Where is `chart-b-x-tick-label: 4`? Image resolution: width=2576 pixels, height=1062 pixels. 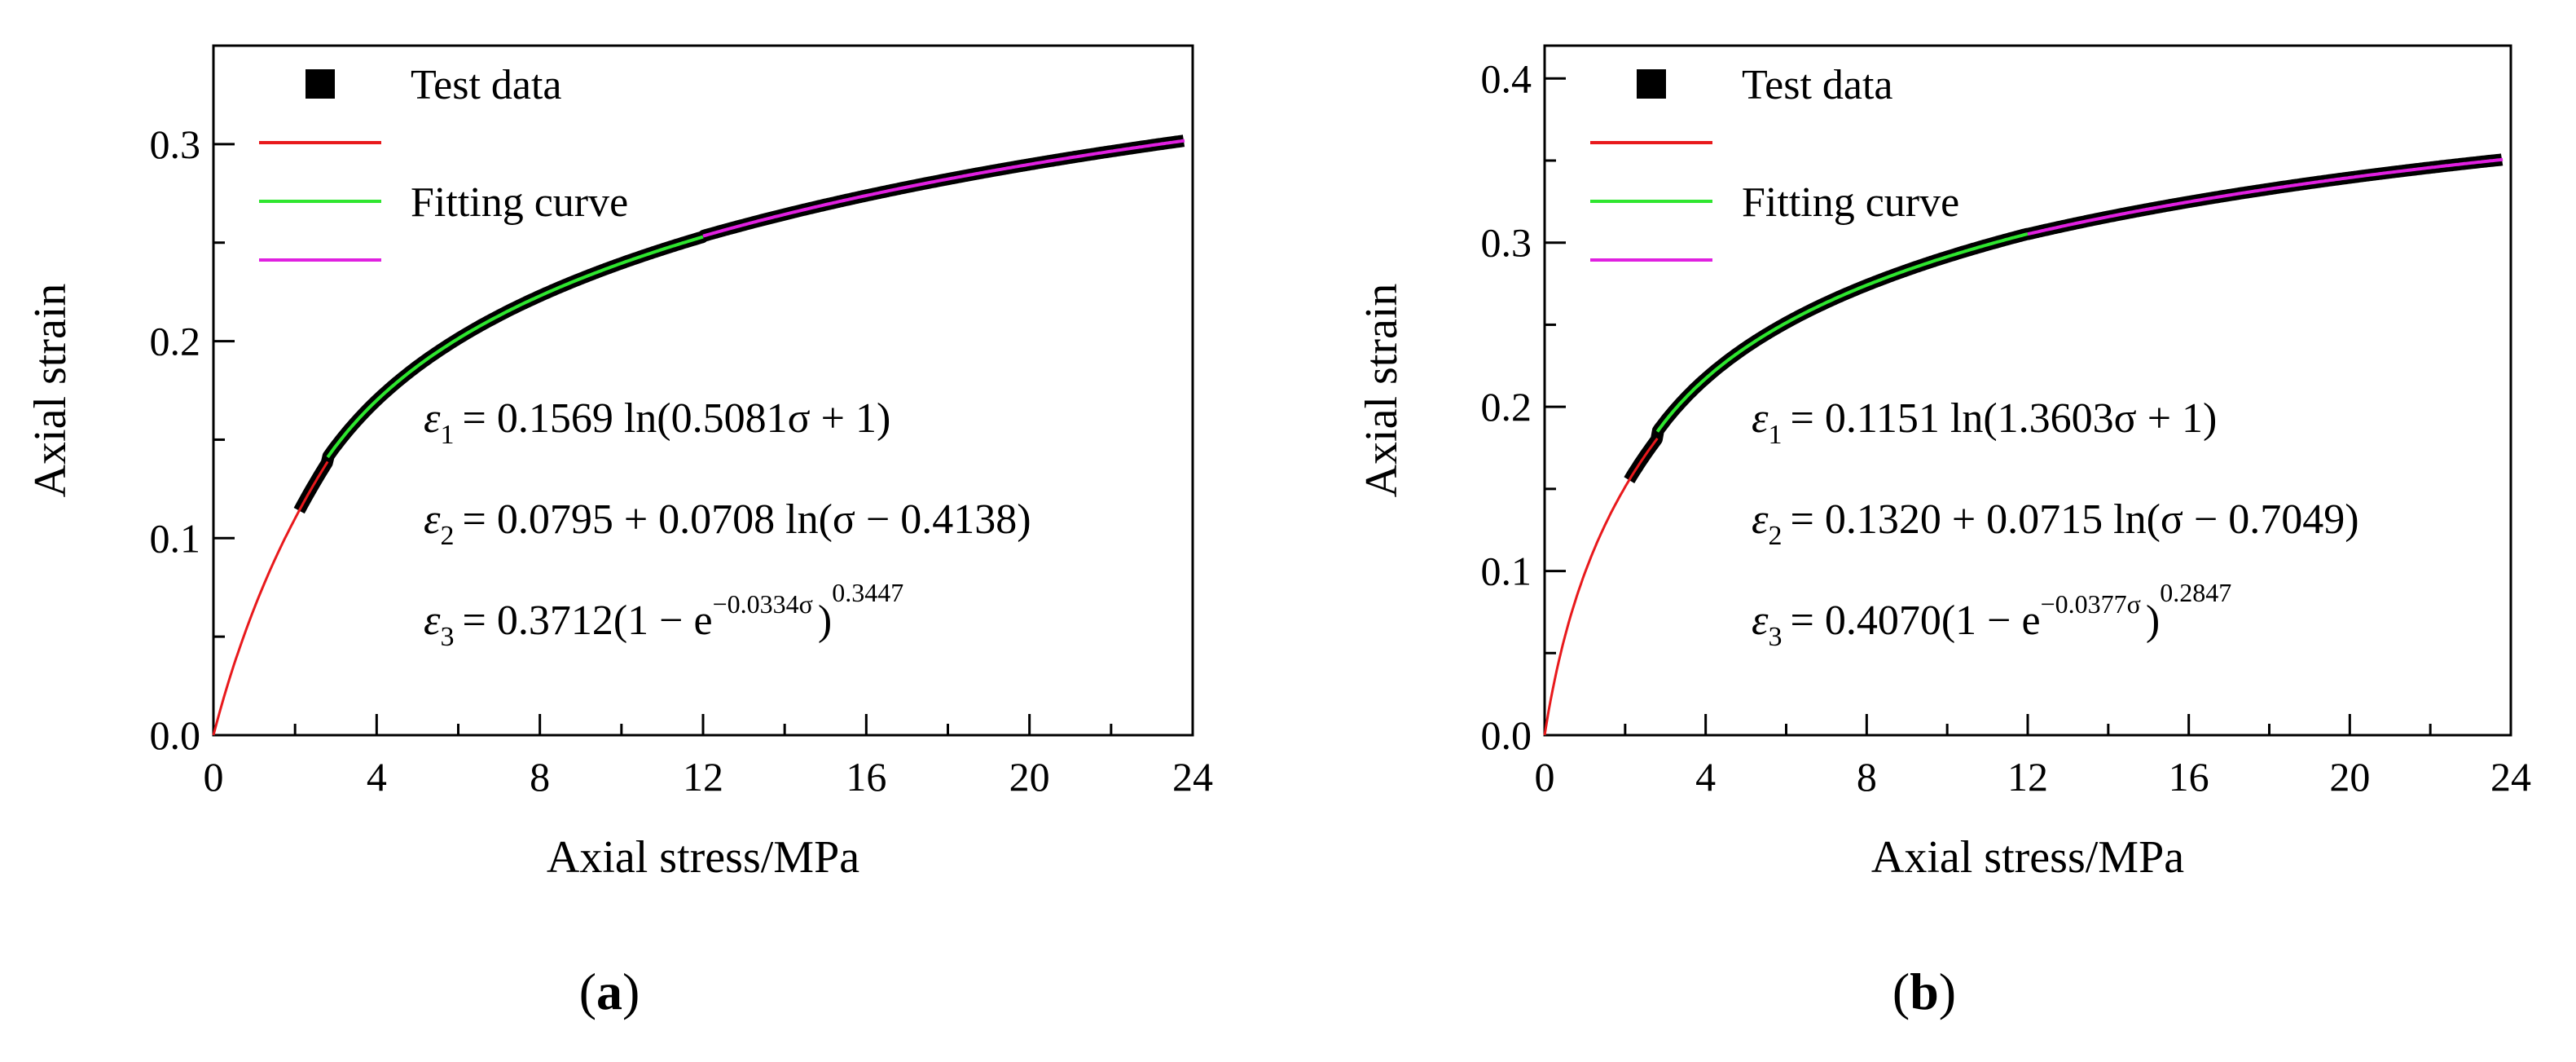
chart-b-x-tick-label: 4 is located at coordinates (1705, 777).